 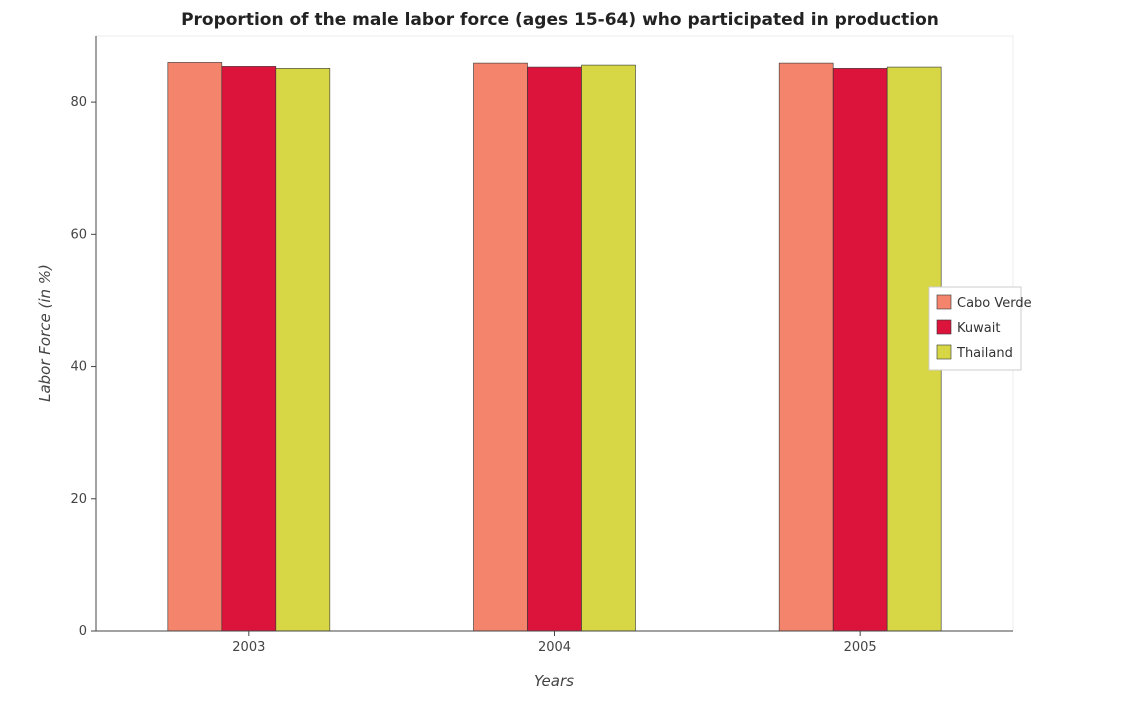 I want to click on bar-kuwait-2004, so click(x=555, y=349).